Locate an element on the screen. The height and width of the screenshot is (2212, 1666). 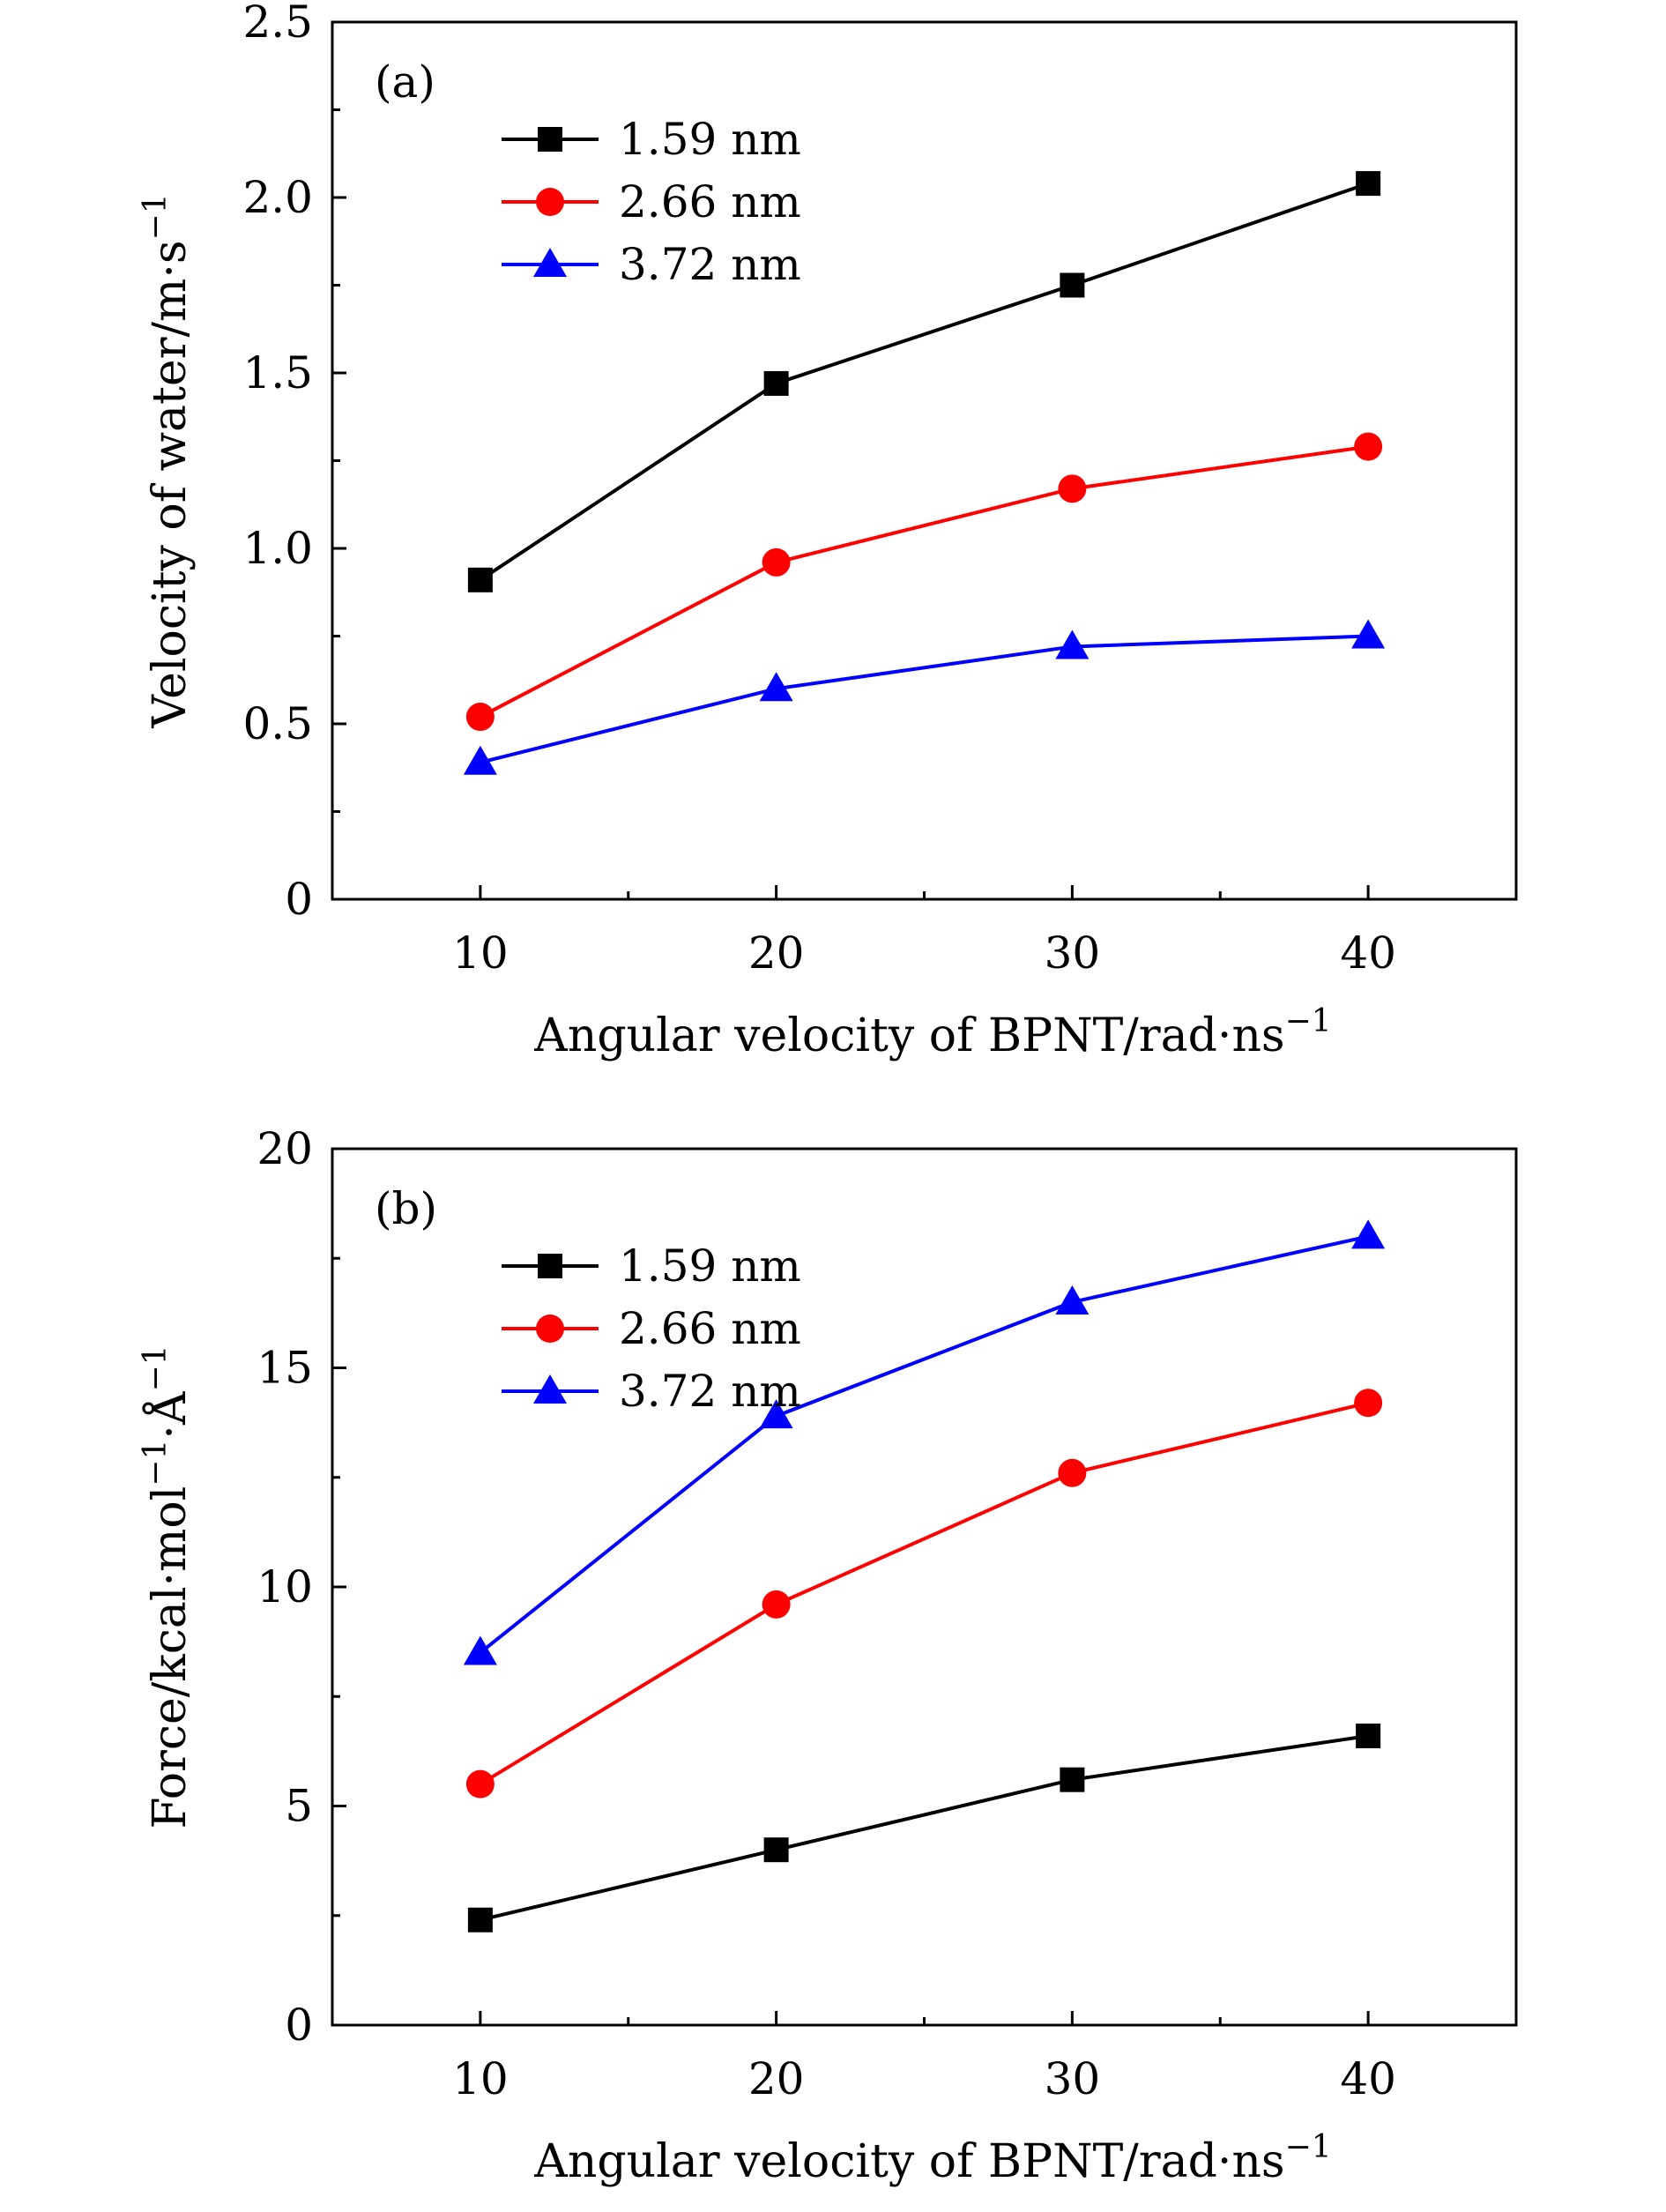
y-tick-label: 2.5 is located at coordinates (277, 24).